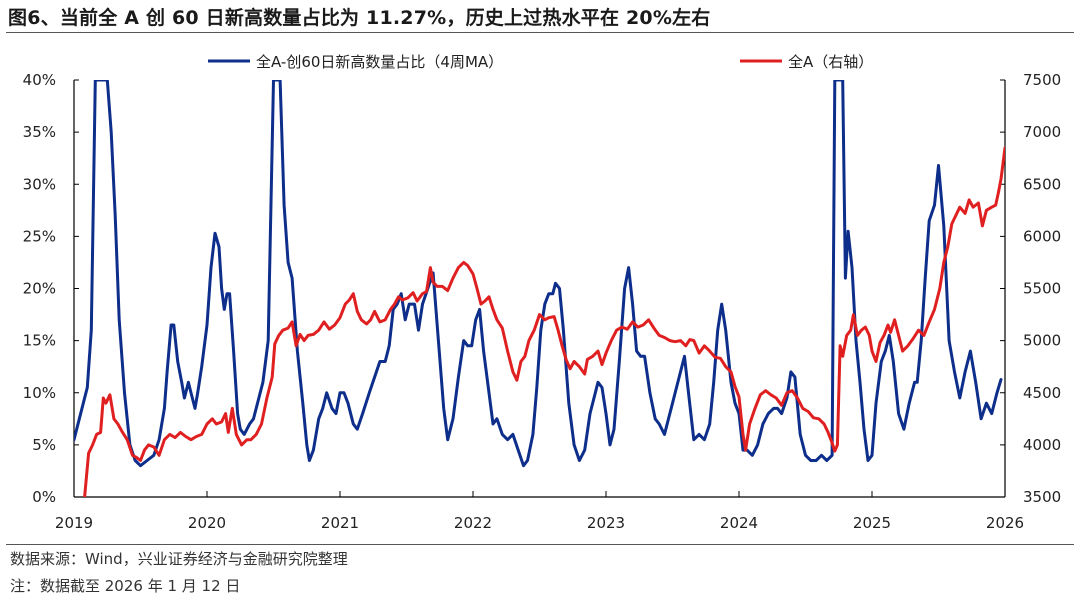  I want to click on left-y-tick-label: 5%, so click(44, 445).